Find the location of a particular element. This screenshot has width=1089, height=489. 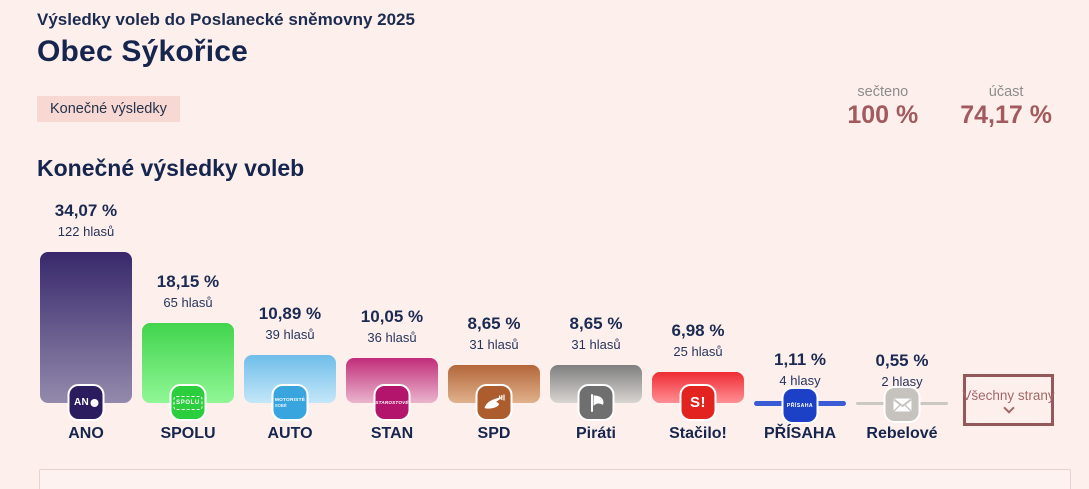

party-name-label: PŘÍSAHA is located at coordinates (799, 433).